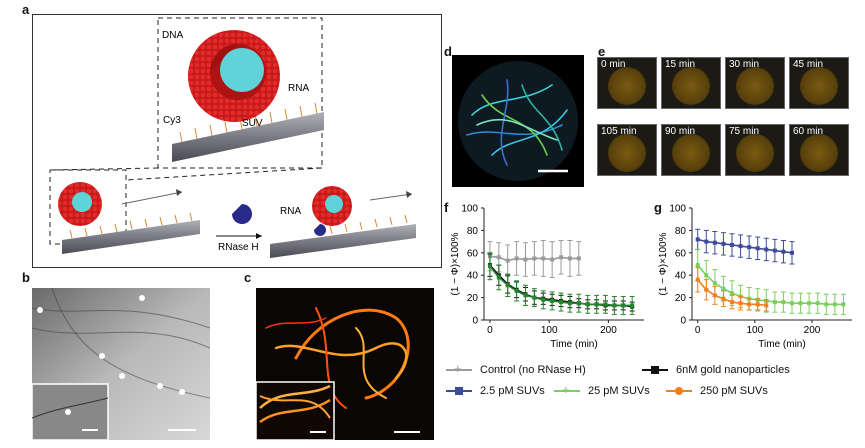 The image size is (865, 448). What do you see at coordinates (512, 391) in the screenshot?
I see `legend-label: 2.5 pM SUVs` at bounding box center [512, 391].